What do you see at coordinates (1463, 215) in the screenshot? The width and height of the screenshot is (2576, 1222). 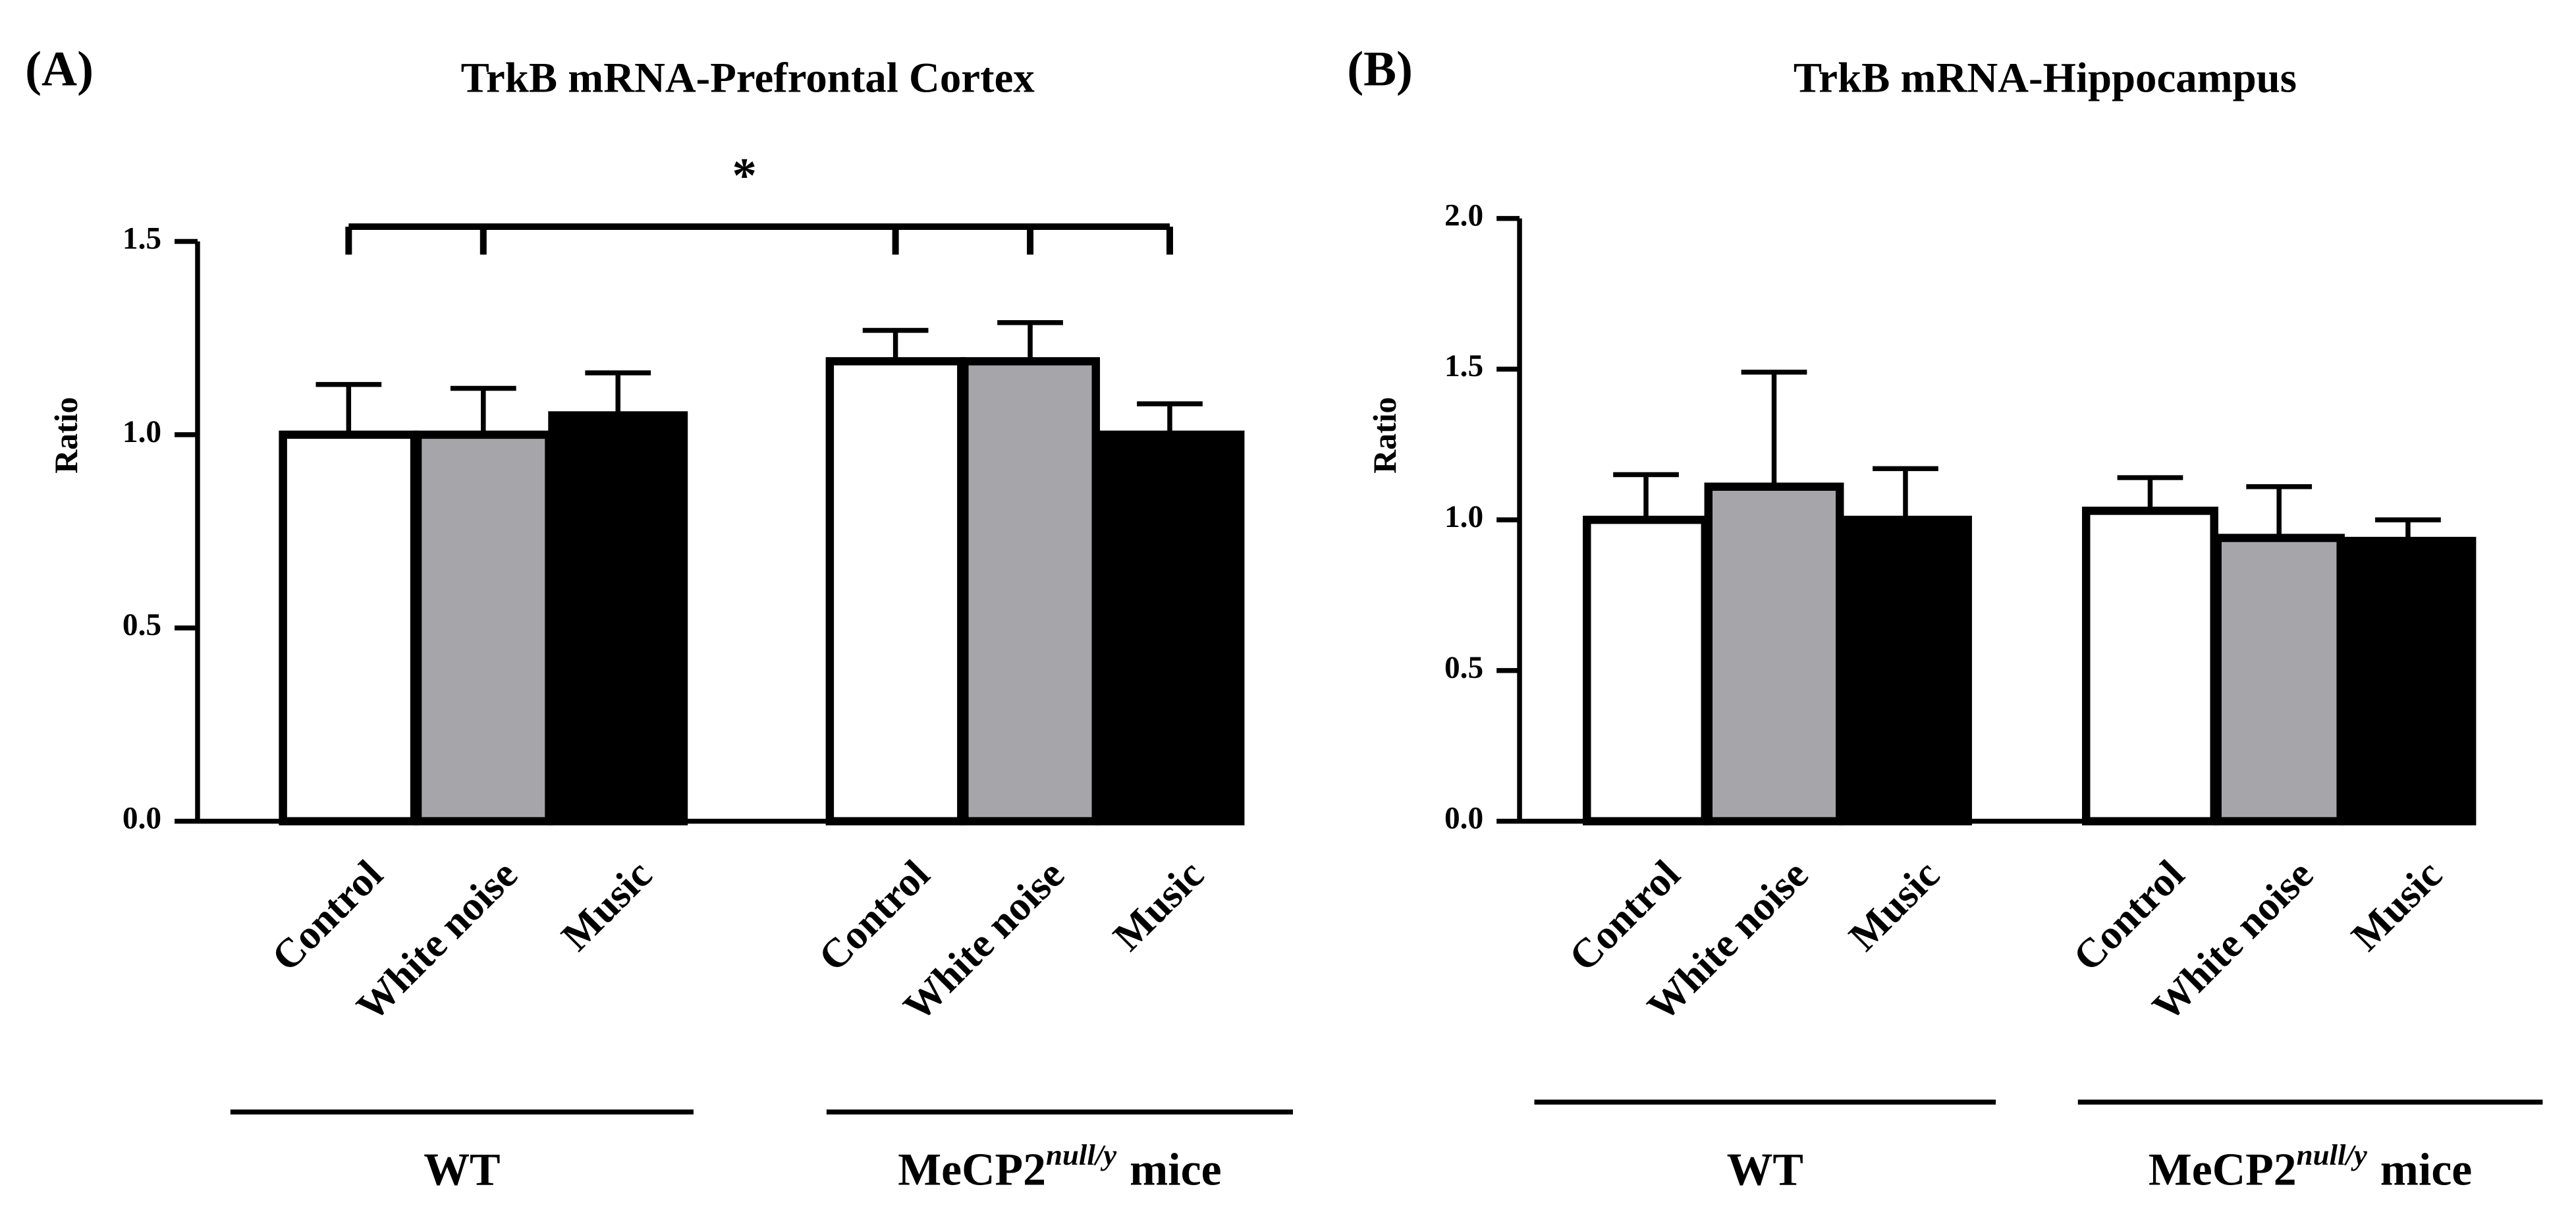 I see `y-tick-label: 2.0` at bounding box center [1463, 215].